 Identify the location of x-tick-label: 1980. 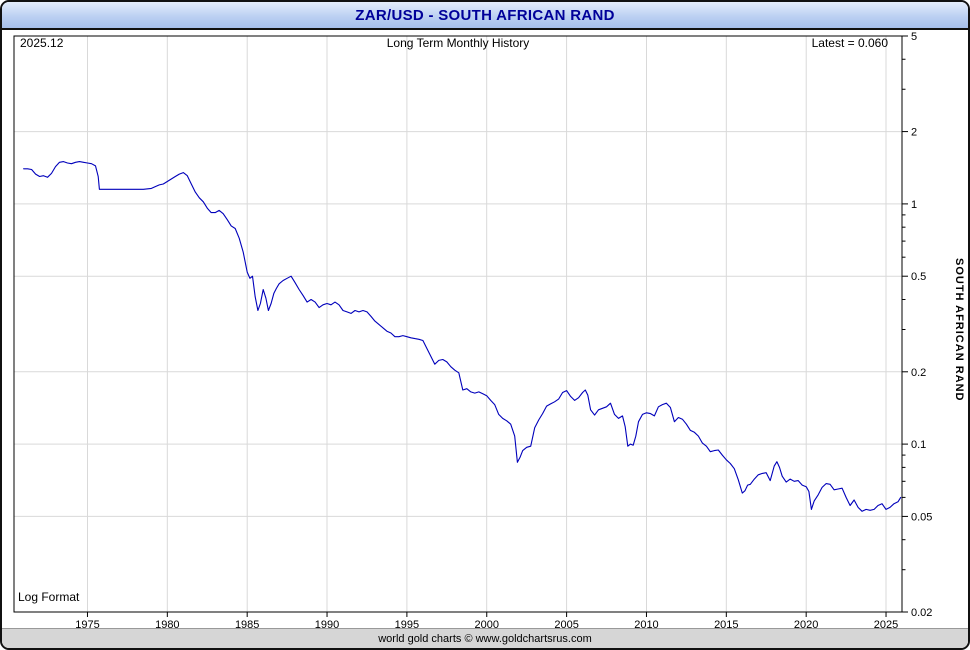
(167, 623).